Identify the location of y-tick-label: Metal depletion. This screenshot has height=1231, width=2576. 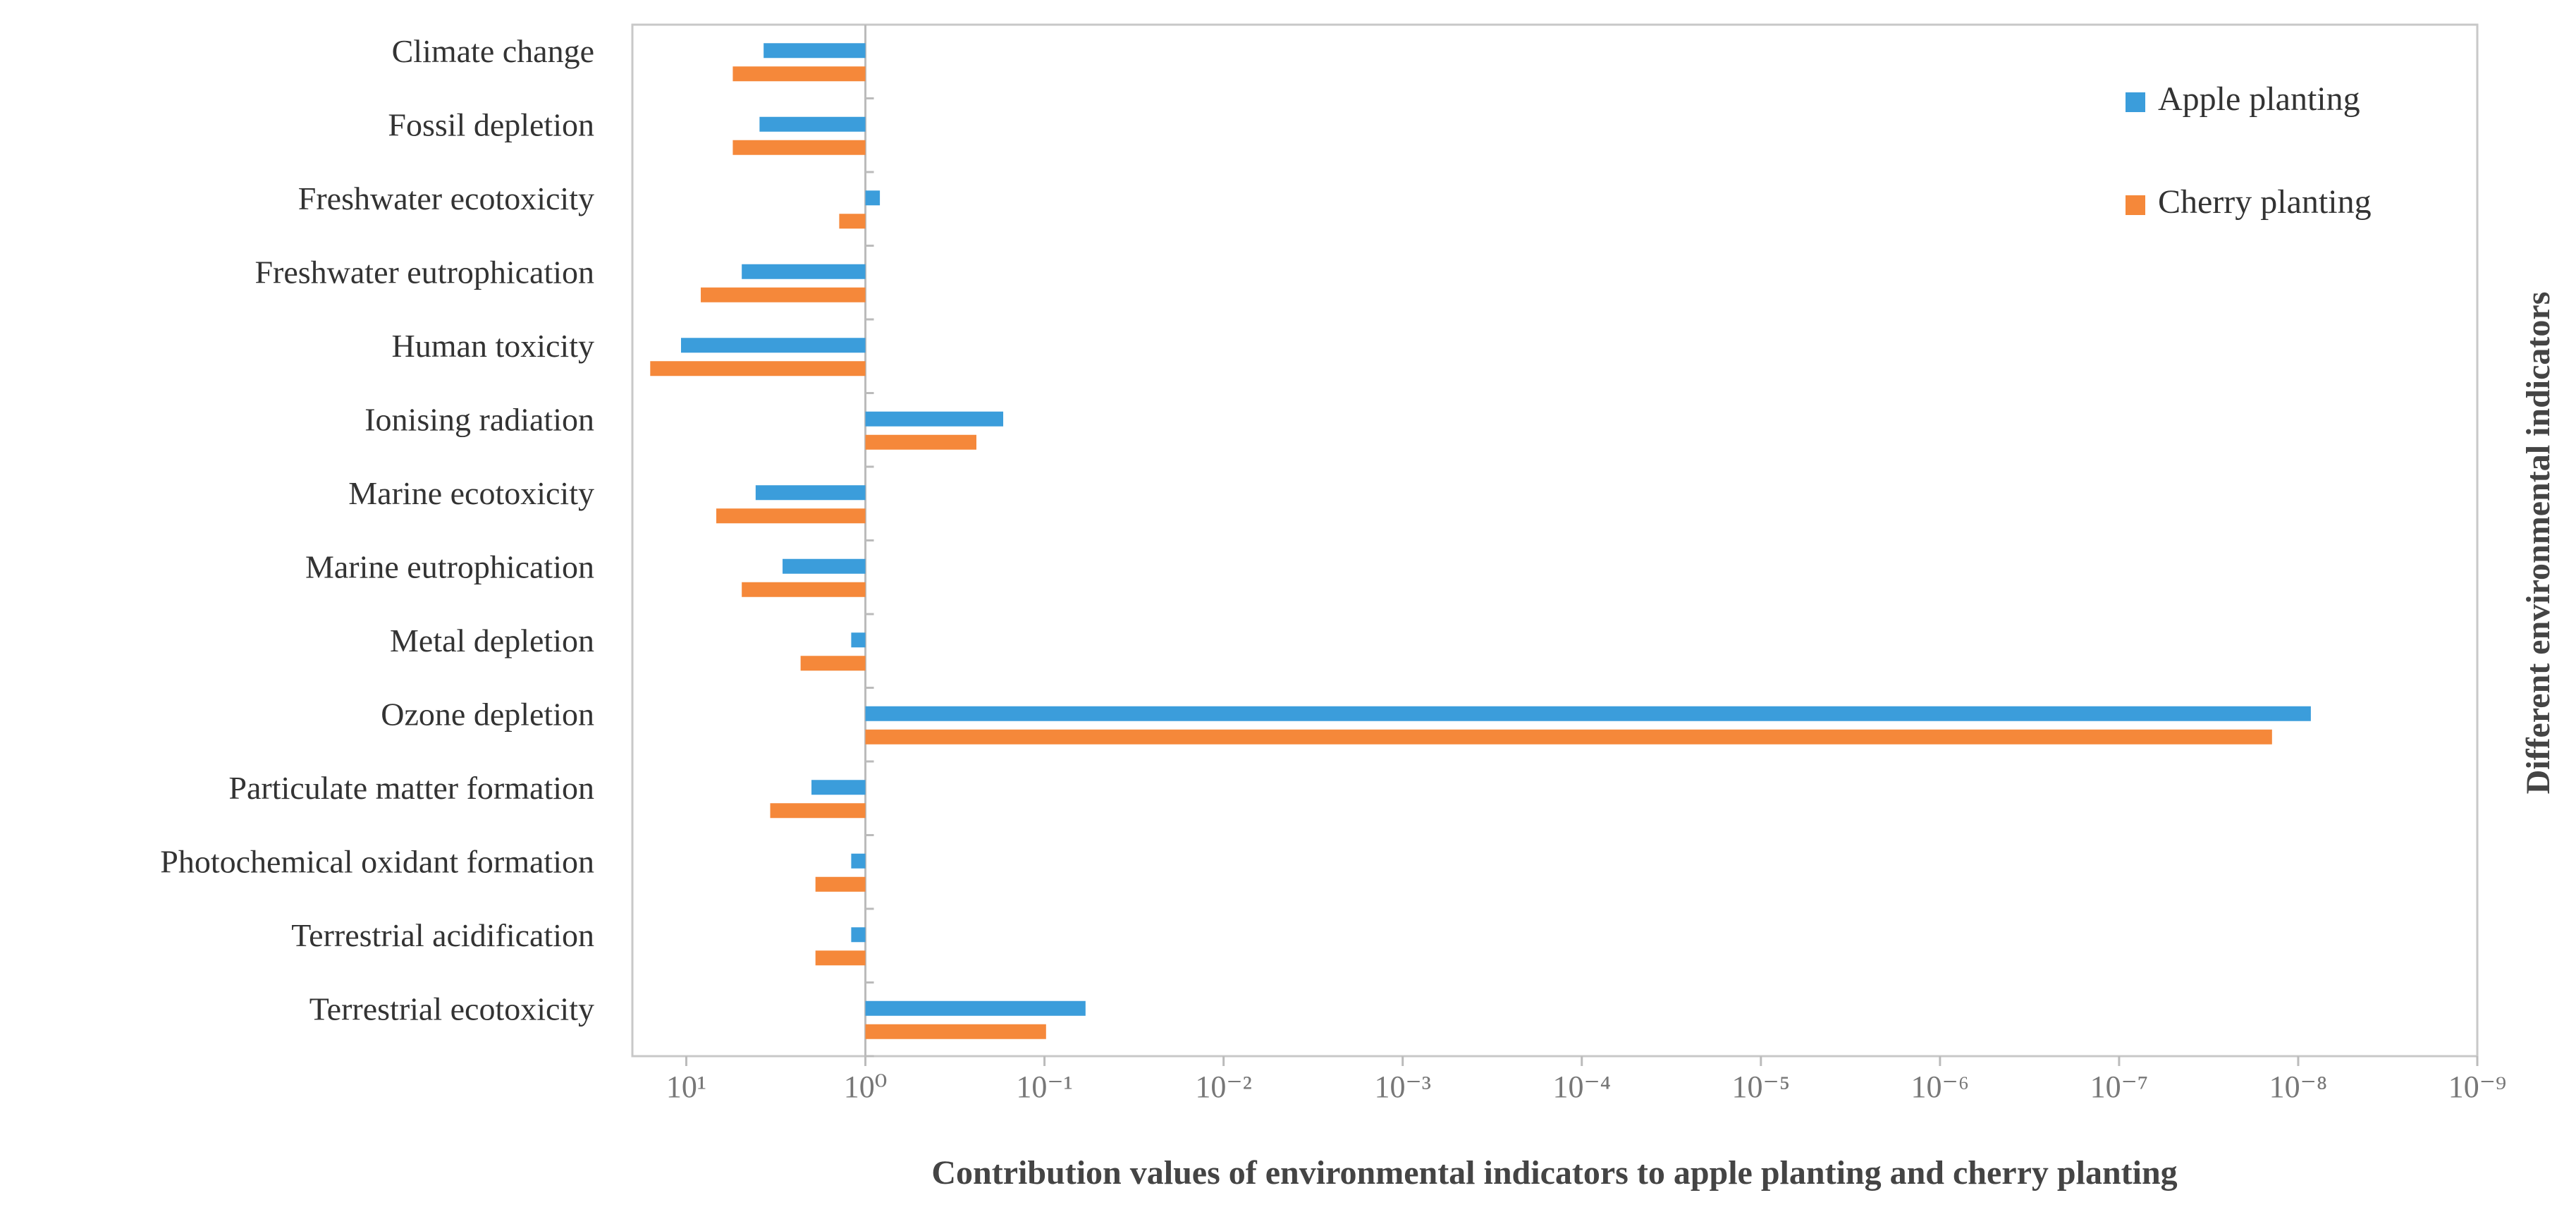
(492, 641).